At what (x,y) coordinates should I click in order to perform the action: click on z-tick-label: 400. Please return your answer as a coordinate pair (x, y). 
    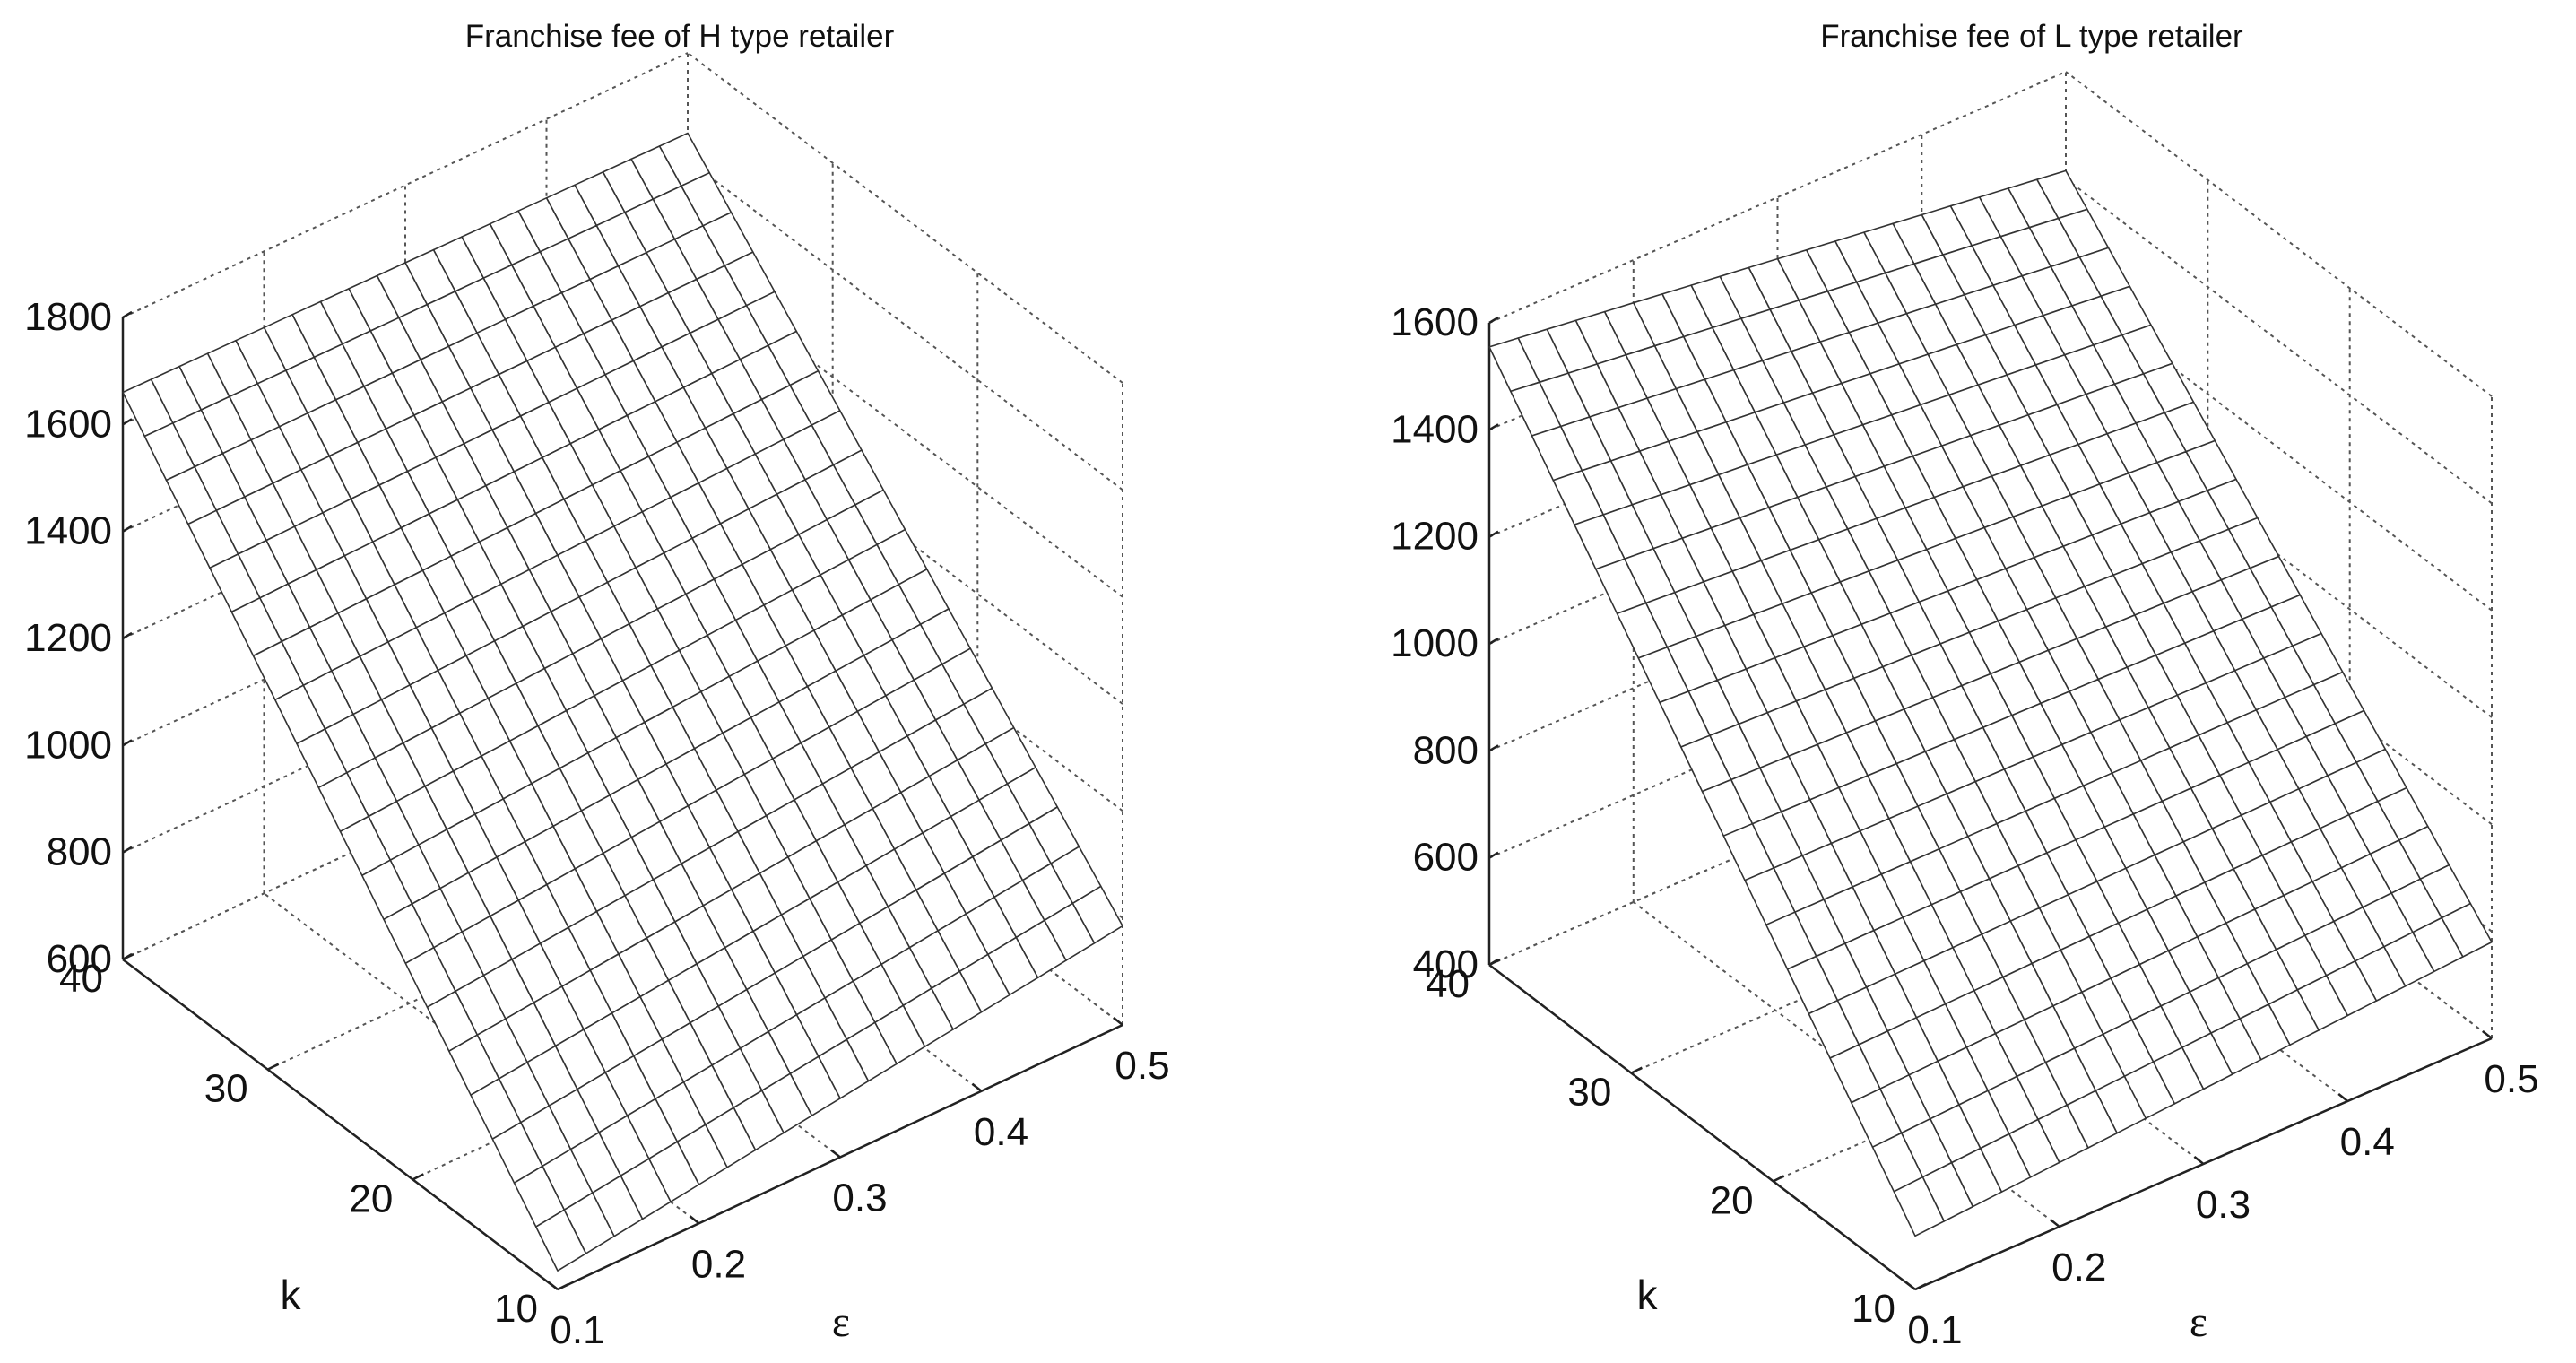
    Looking at the image, I should click on (1446, 964).